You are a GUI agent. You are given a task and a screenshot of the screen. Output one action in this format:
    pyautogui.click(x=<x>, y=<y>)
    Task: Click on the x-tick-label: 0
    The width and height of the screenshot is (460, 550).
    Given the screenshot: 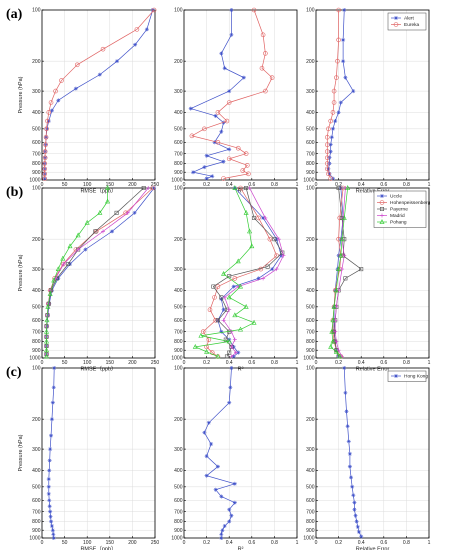 What is the action you would take?
    pyautogui.click(x=184, y=363)
    